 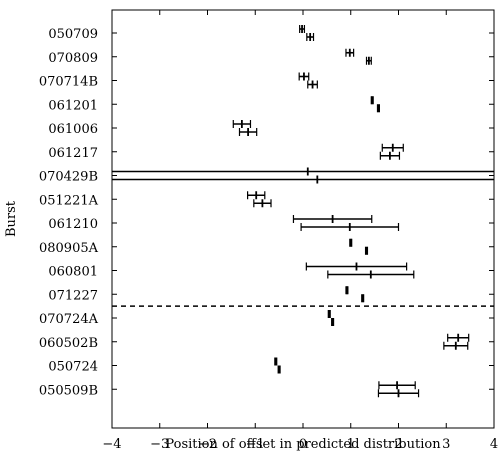 What do you see at coordinates (73, 105) in the screenshot?
I see `burst-label: 061201` at bounding box center [73, 105].